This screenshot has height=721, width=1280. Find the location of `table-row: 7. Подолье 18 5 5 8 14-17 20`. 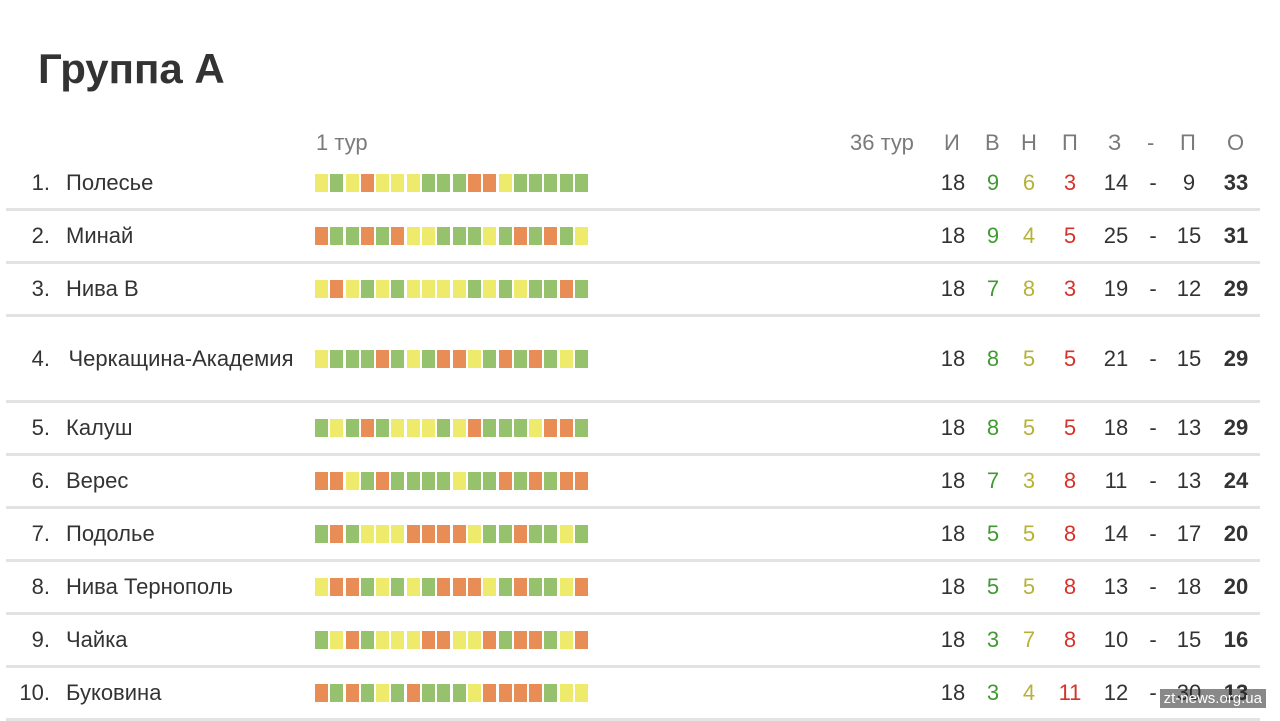

table-row: 7. Подолье 18 5 5 8 14-17 20 is located at coordinates (633, 535).